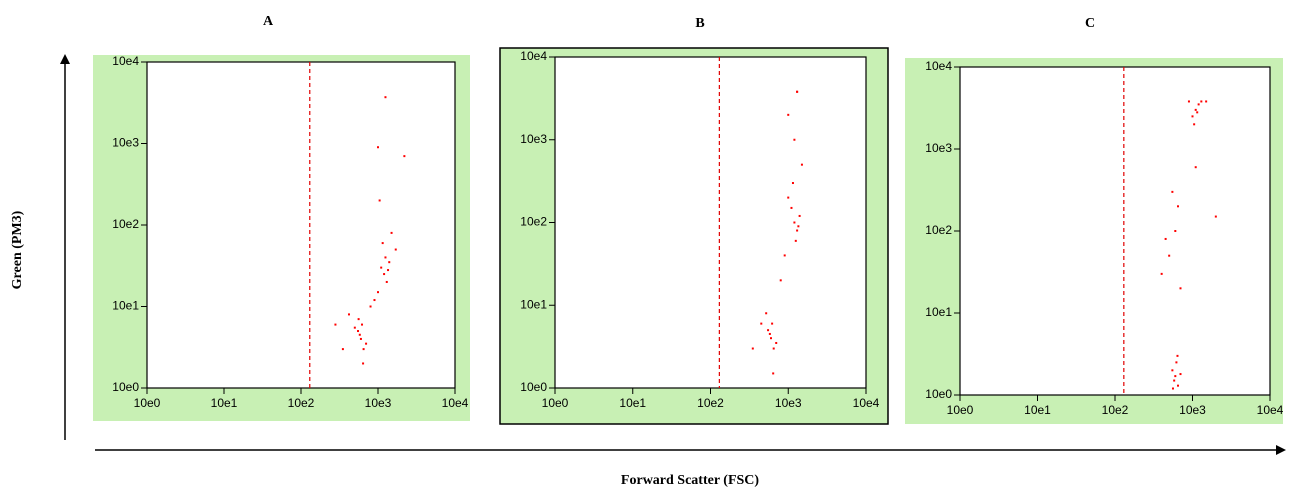 The image size is (1289, 492). I want to click on x-axis-label: Forward Scatter (FSC), so click(690, 480).